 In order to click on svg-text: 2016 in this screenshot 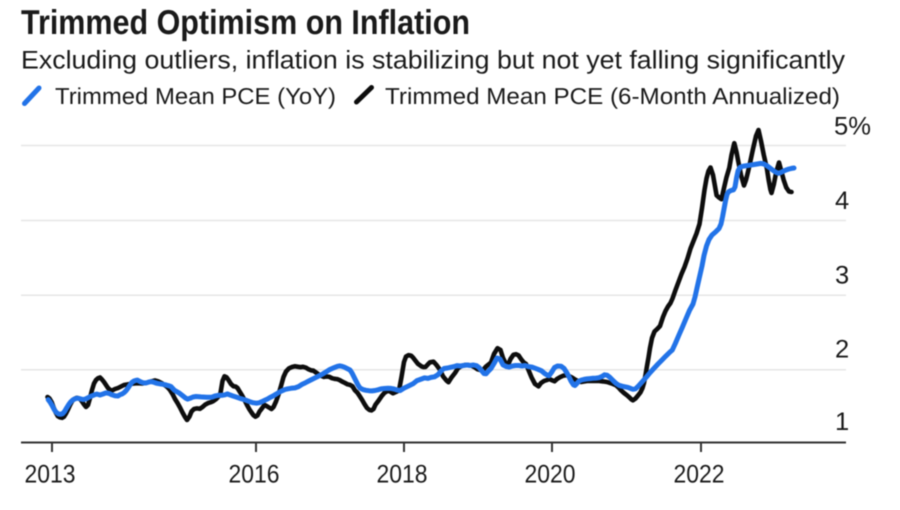, I will do `click(254, 475)`.